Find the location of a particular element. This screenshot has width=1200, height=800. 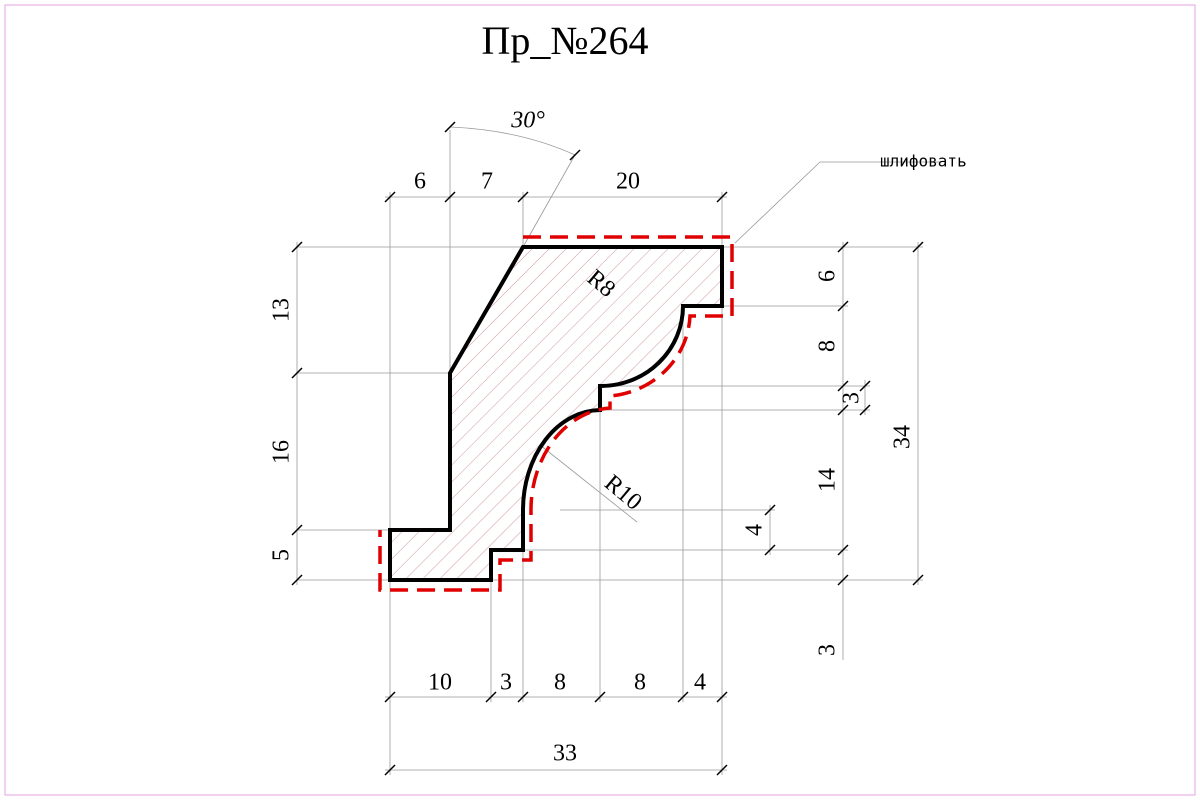

dim-label: 20 is located at coordinates (628, 182).